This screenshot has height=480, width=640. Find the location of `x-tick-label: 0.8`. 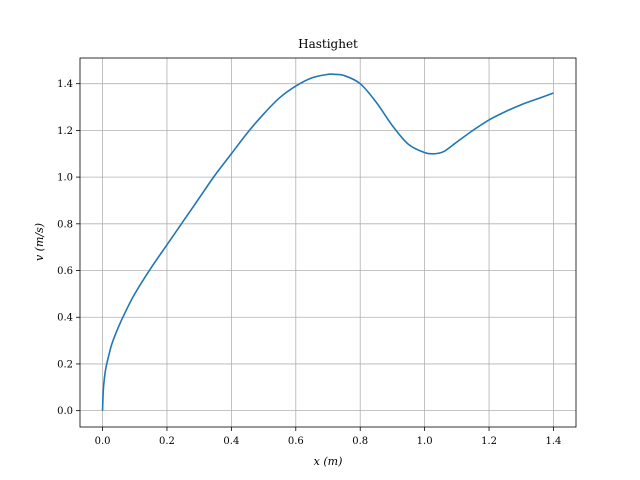

x-tick-label: 0.8 is located at coordinates (360, 441).